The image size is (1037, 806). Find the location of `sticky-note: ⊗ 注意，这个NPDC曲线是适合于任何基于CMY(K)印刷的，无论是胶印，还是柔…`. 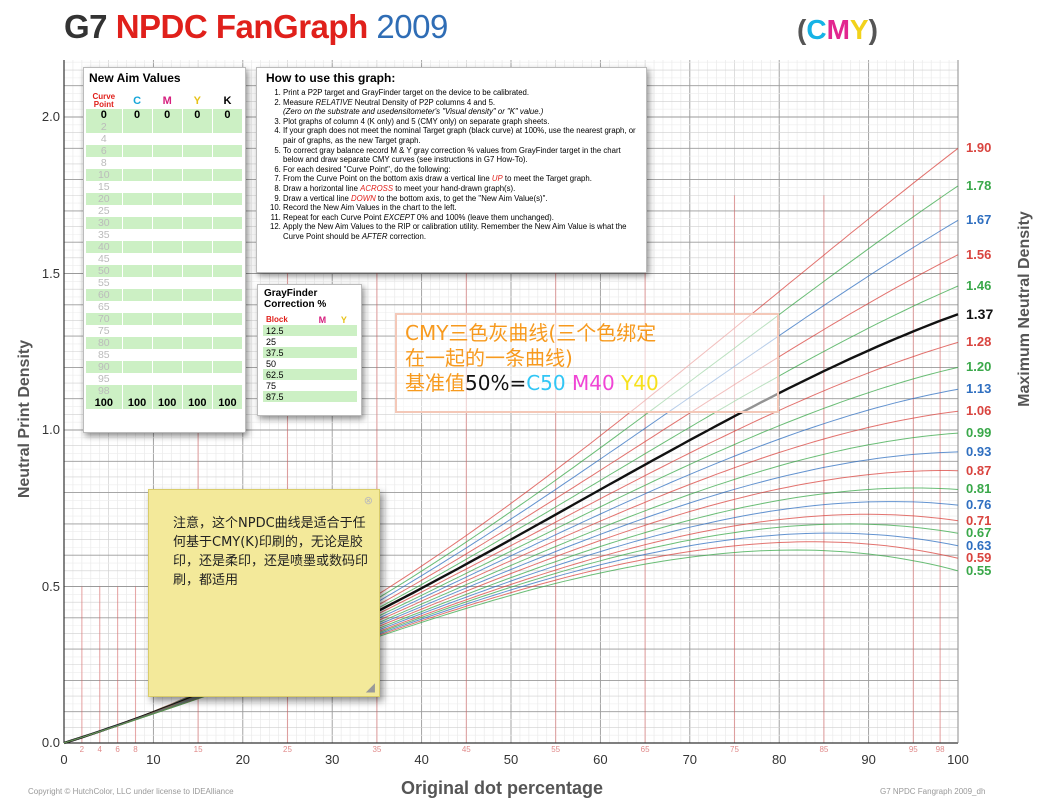

sticky-note: ⊗ 注意，这个NPDC曲线是适合于任何基于CMY(K)印刷的，无论是胶印，还是柔… is located at coordinates (264, 593).